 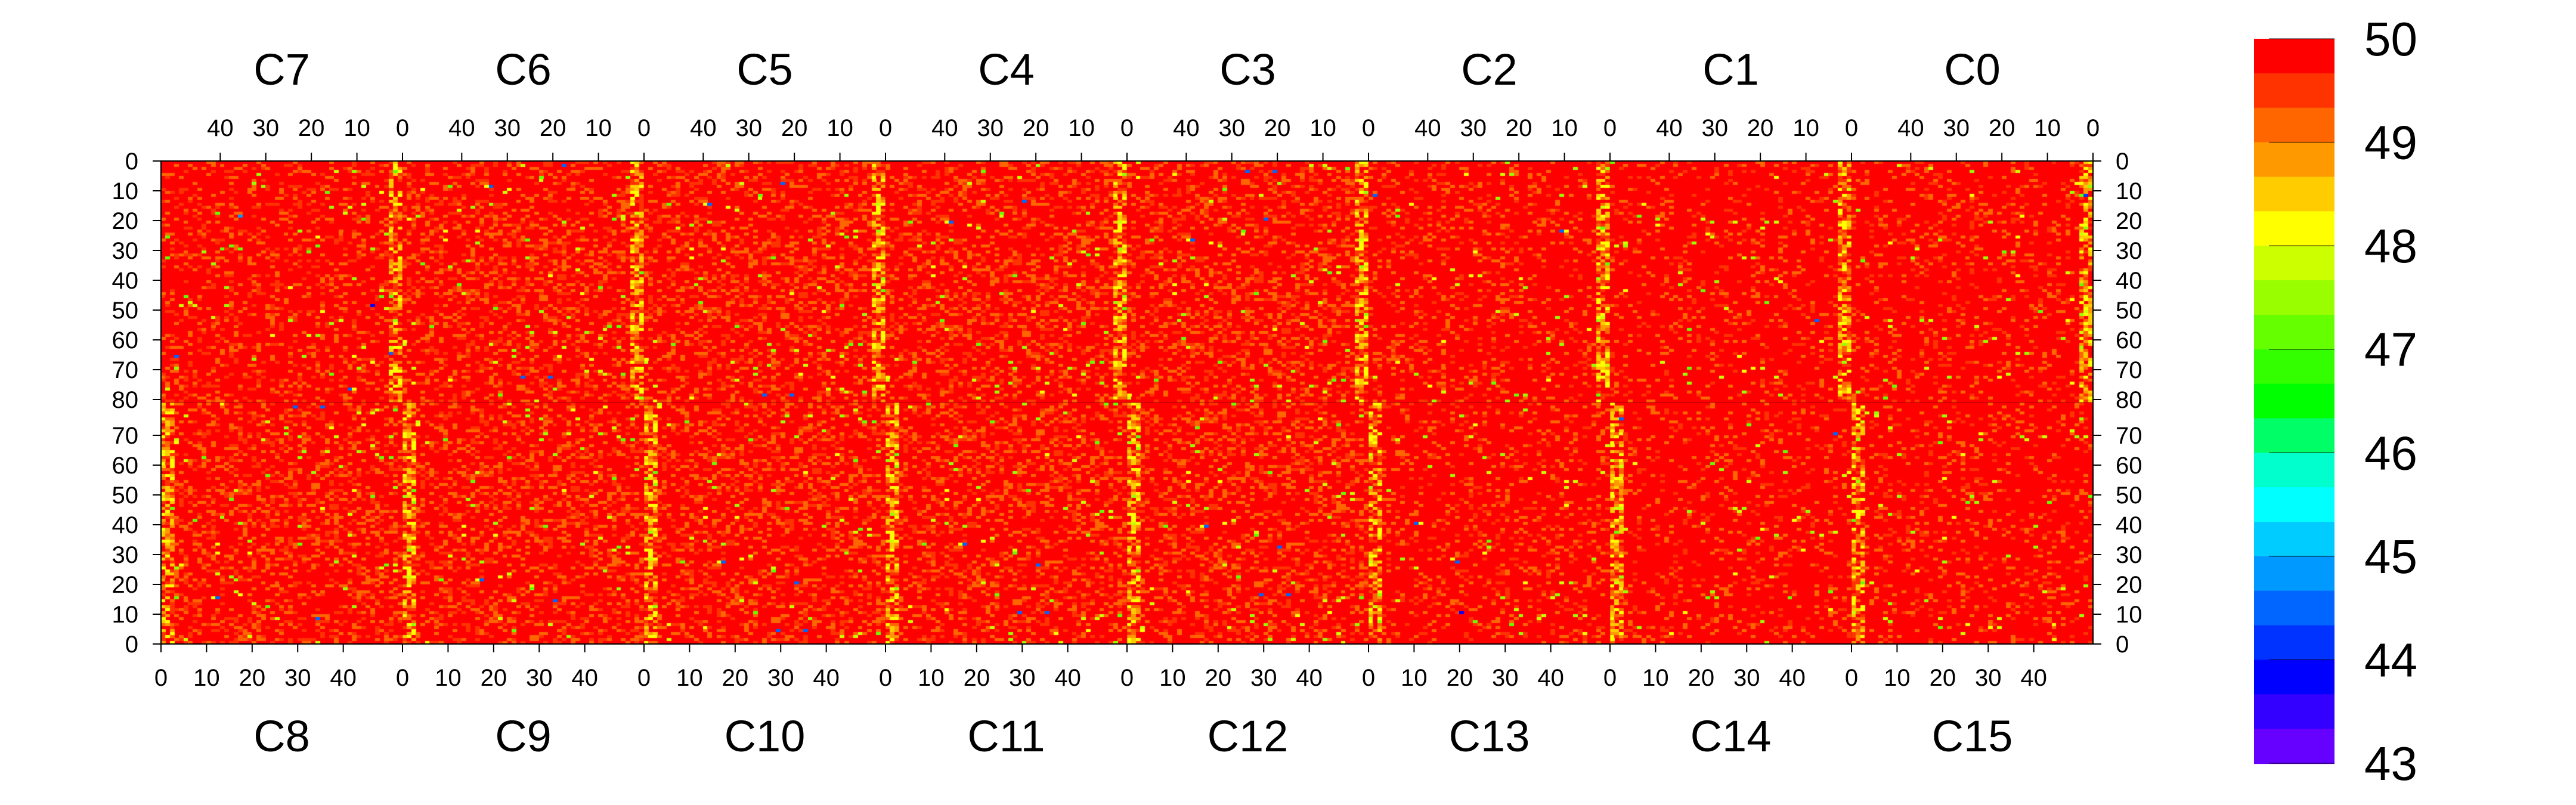 What do you see at coordinates (1973, 70) in the screenshot?
I see `top-chip-label: C0` at bounding box center [1973, 70].